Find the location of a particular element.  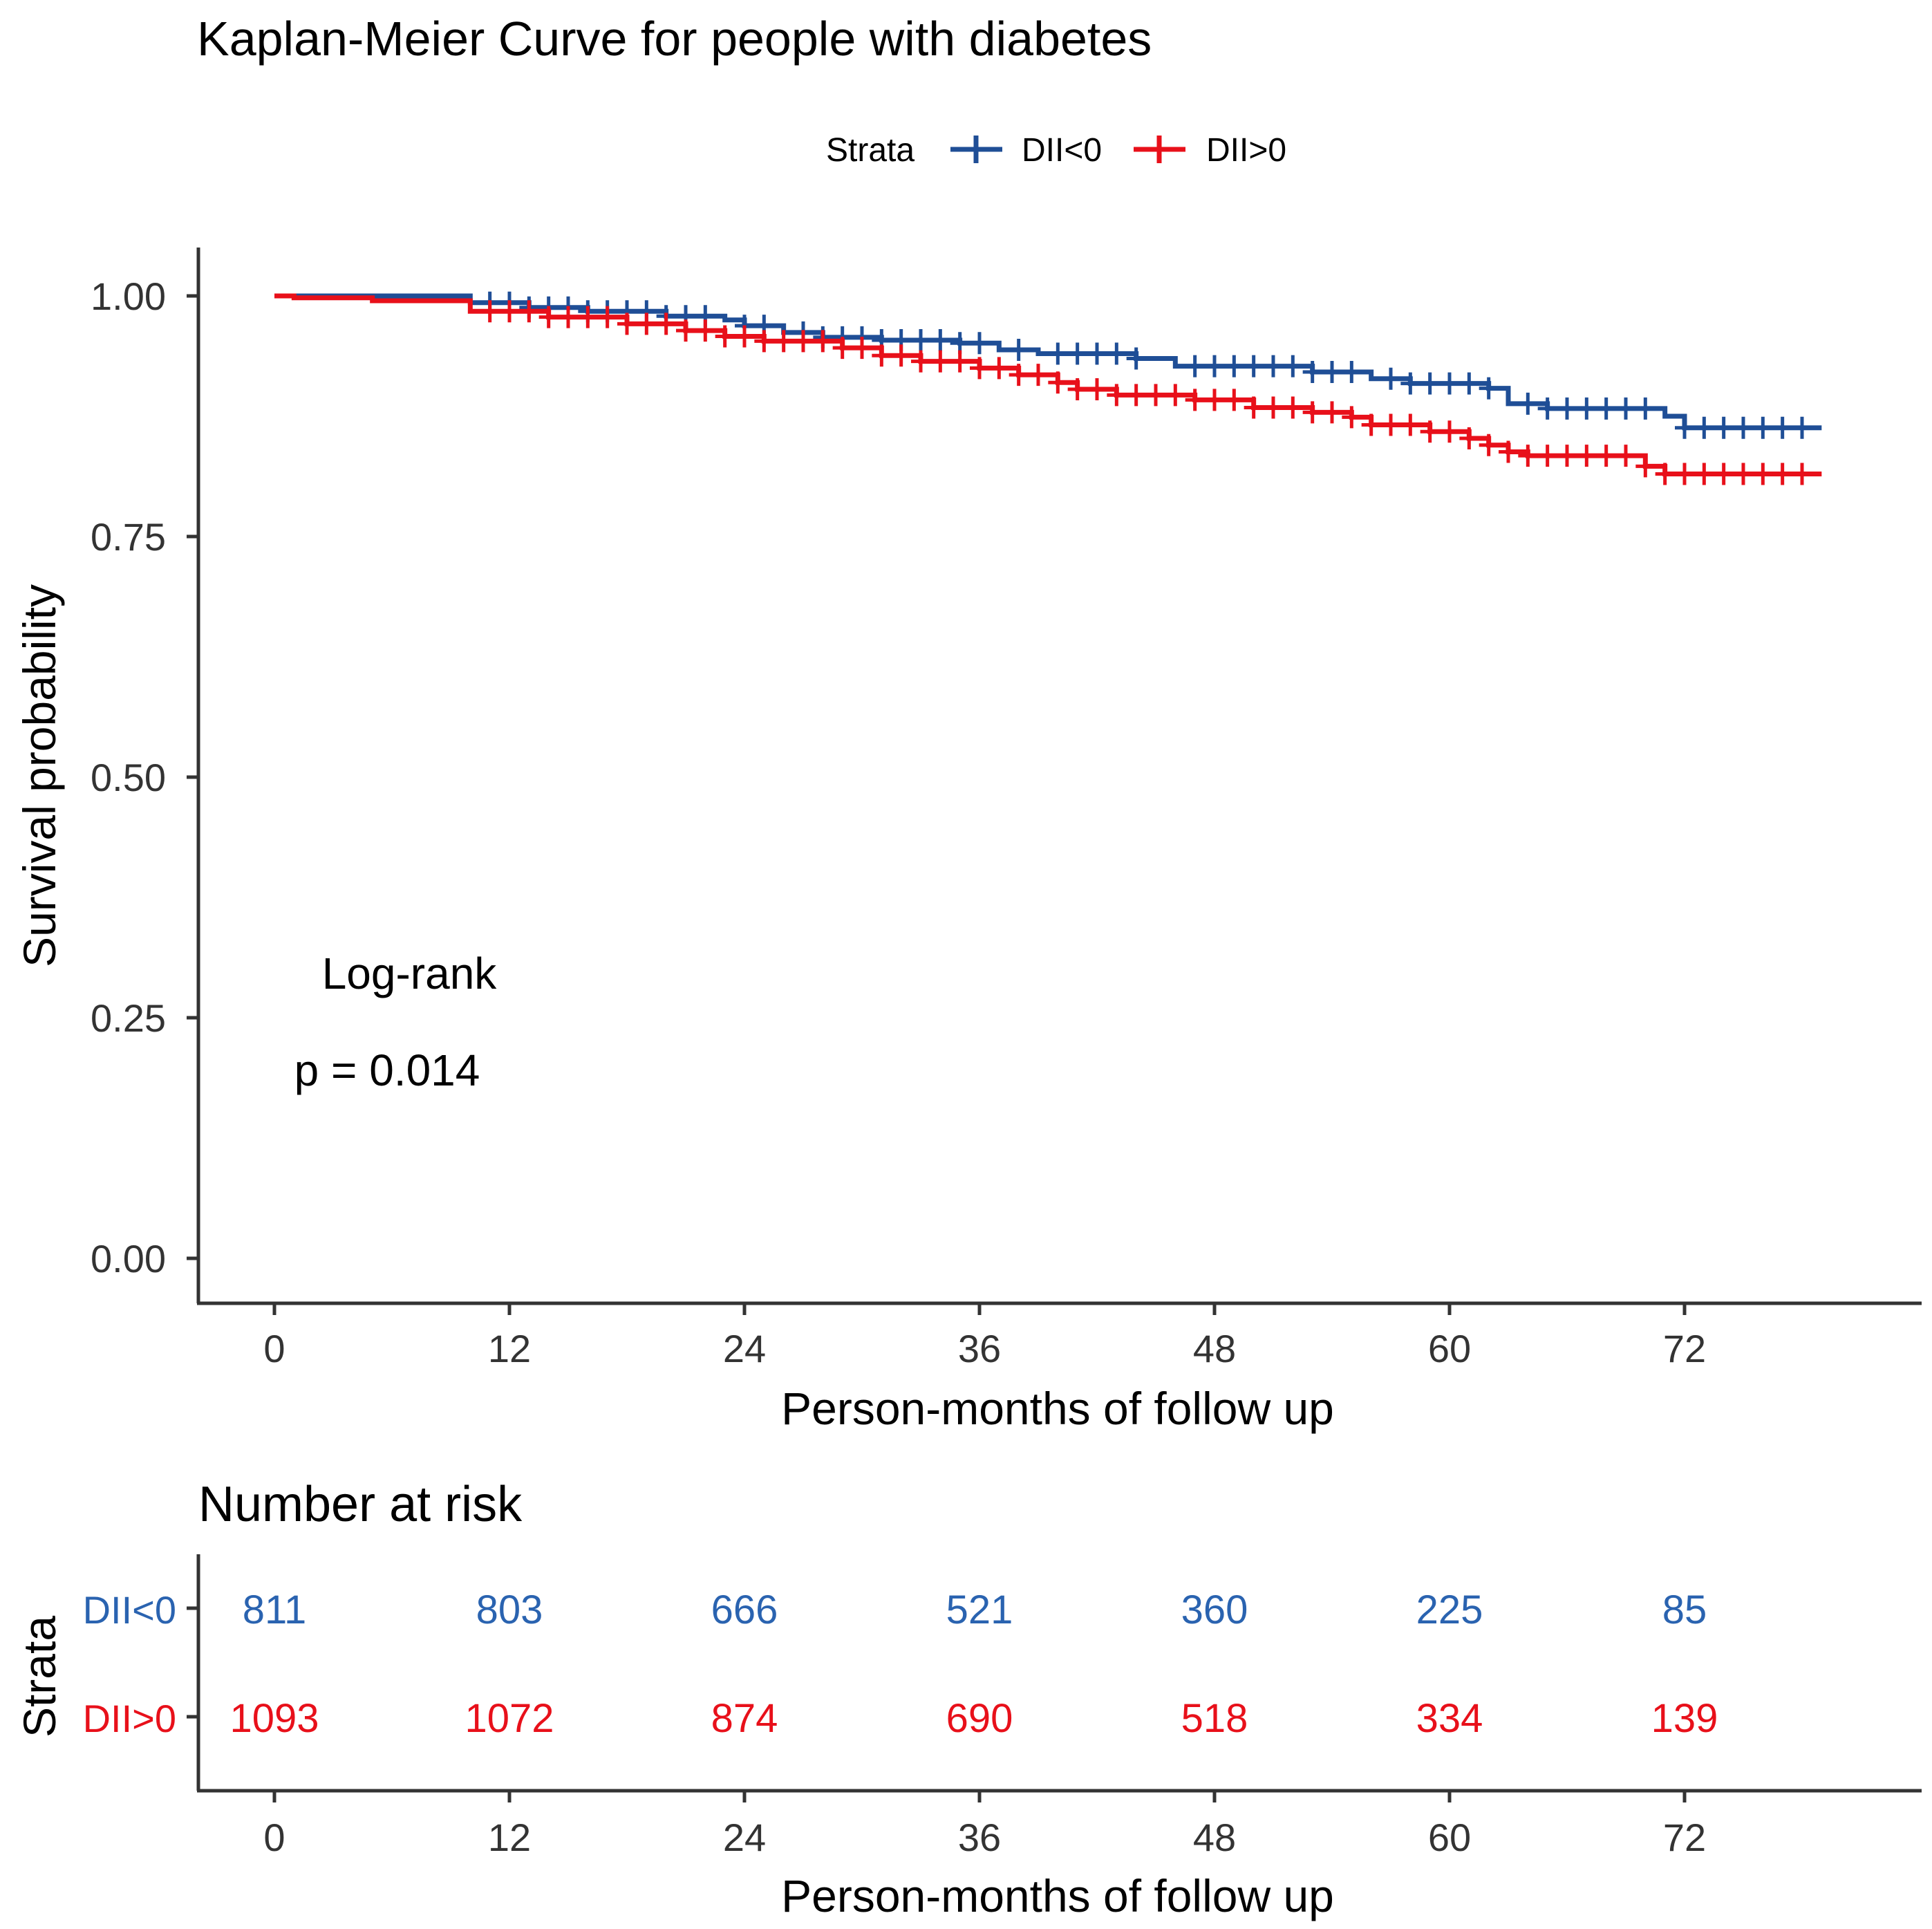

risk-value: 1072 is located at coordinates (509, 1718).